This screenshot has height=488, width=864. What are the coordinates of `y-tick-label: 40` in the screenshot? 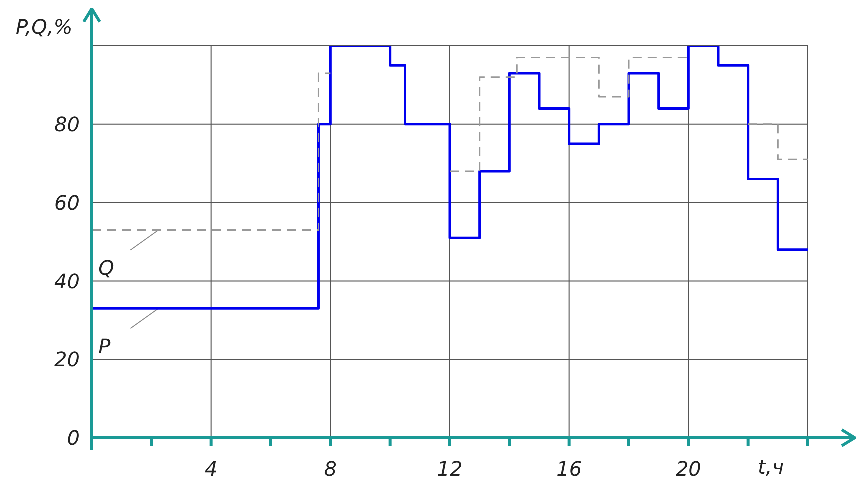 It's located at (67, 281).